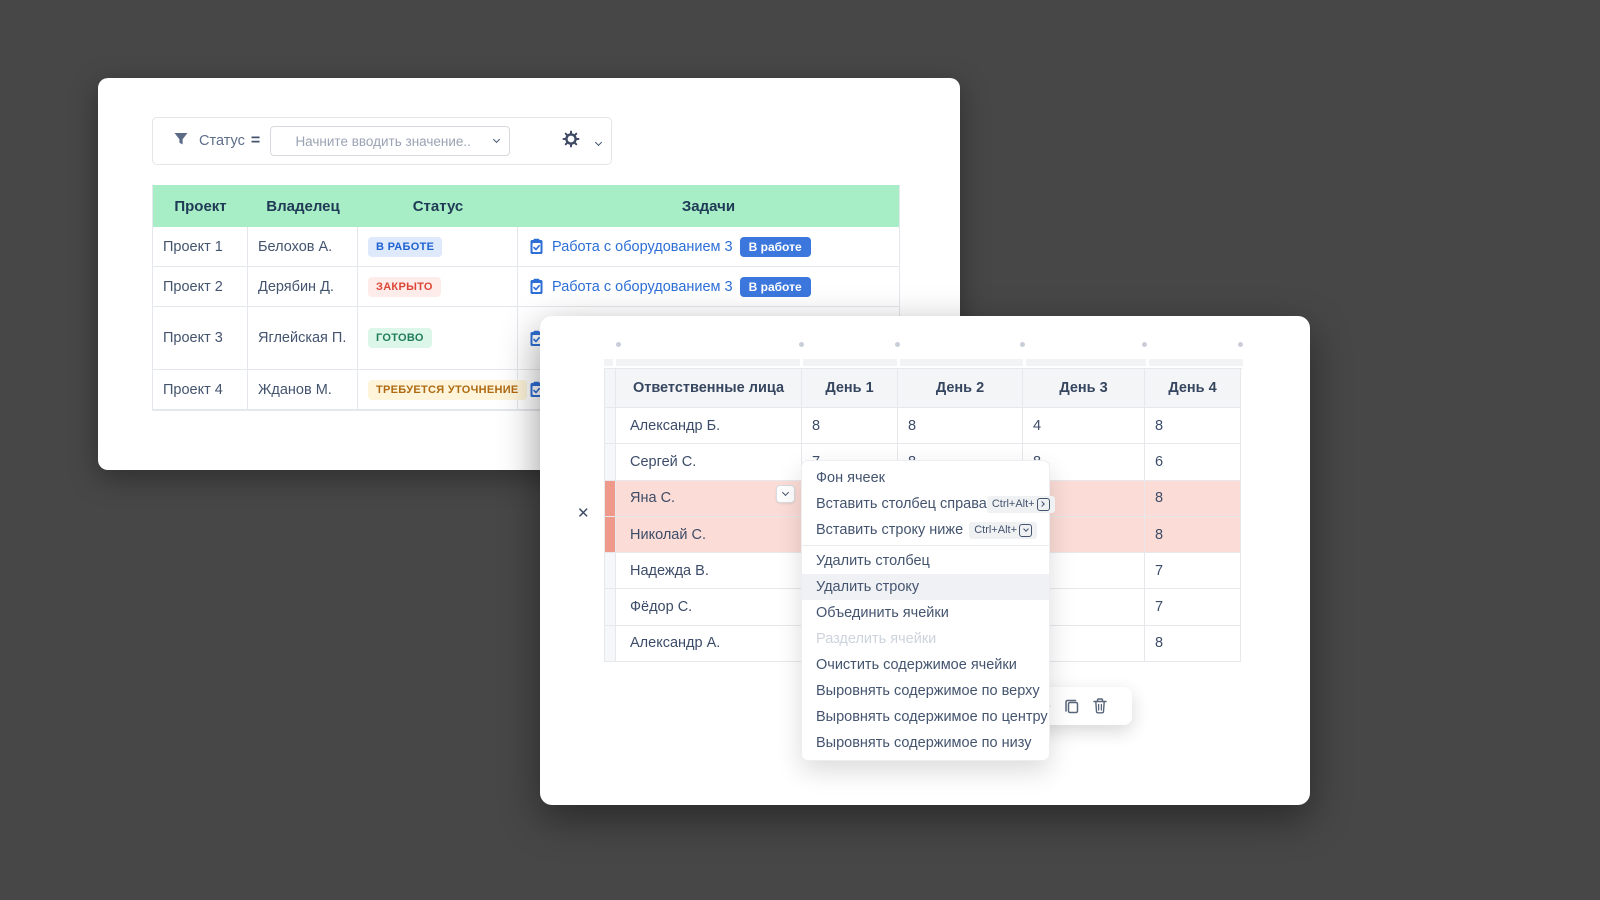 This screenshot has height=900, width=1600. Describe the element at coordinates (404, 286) in the screenshot. I see `status-badge: ЗАКРЫТО` at that location.